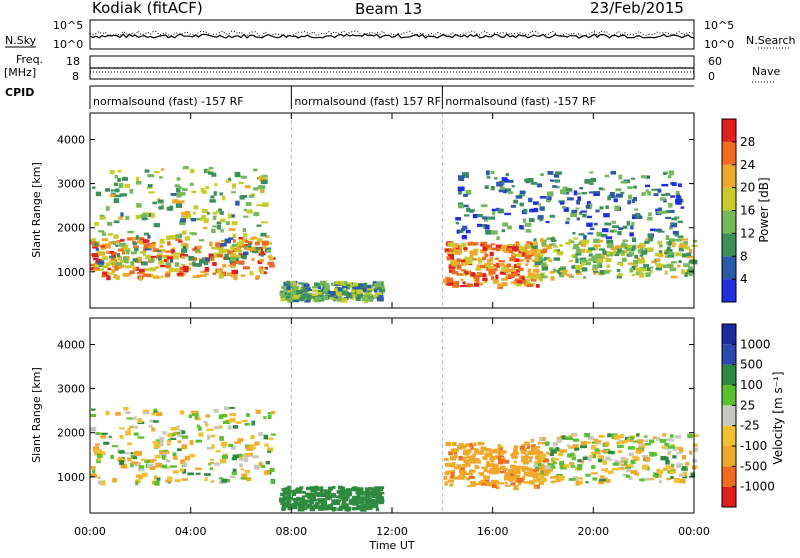  What do you see at coordinates (755, 344) in the screenshot?
I see `colorbar-tick-label: 1000` at bounding box center [755, 344].